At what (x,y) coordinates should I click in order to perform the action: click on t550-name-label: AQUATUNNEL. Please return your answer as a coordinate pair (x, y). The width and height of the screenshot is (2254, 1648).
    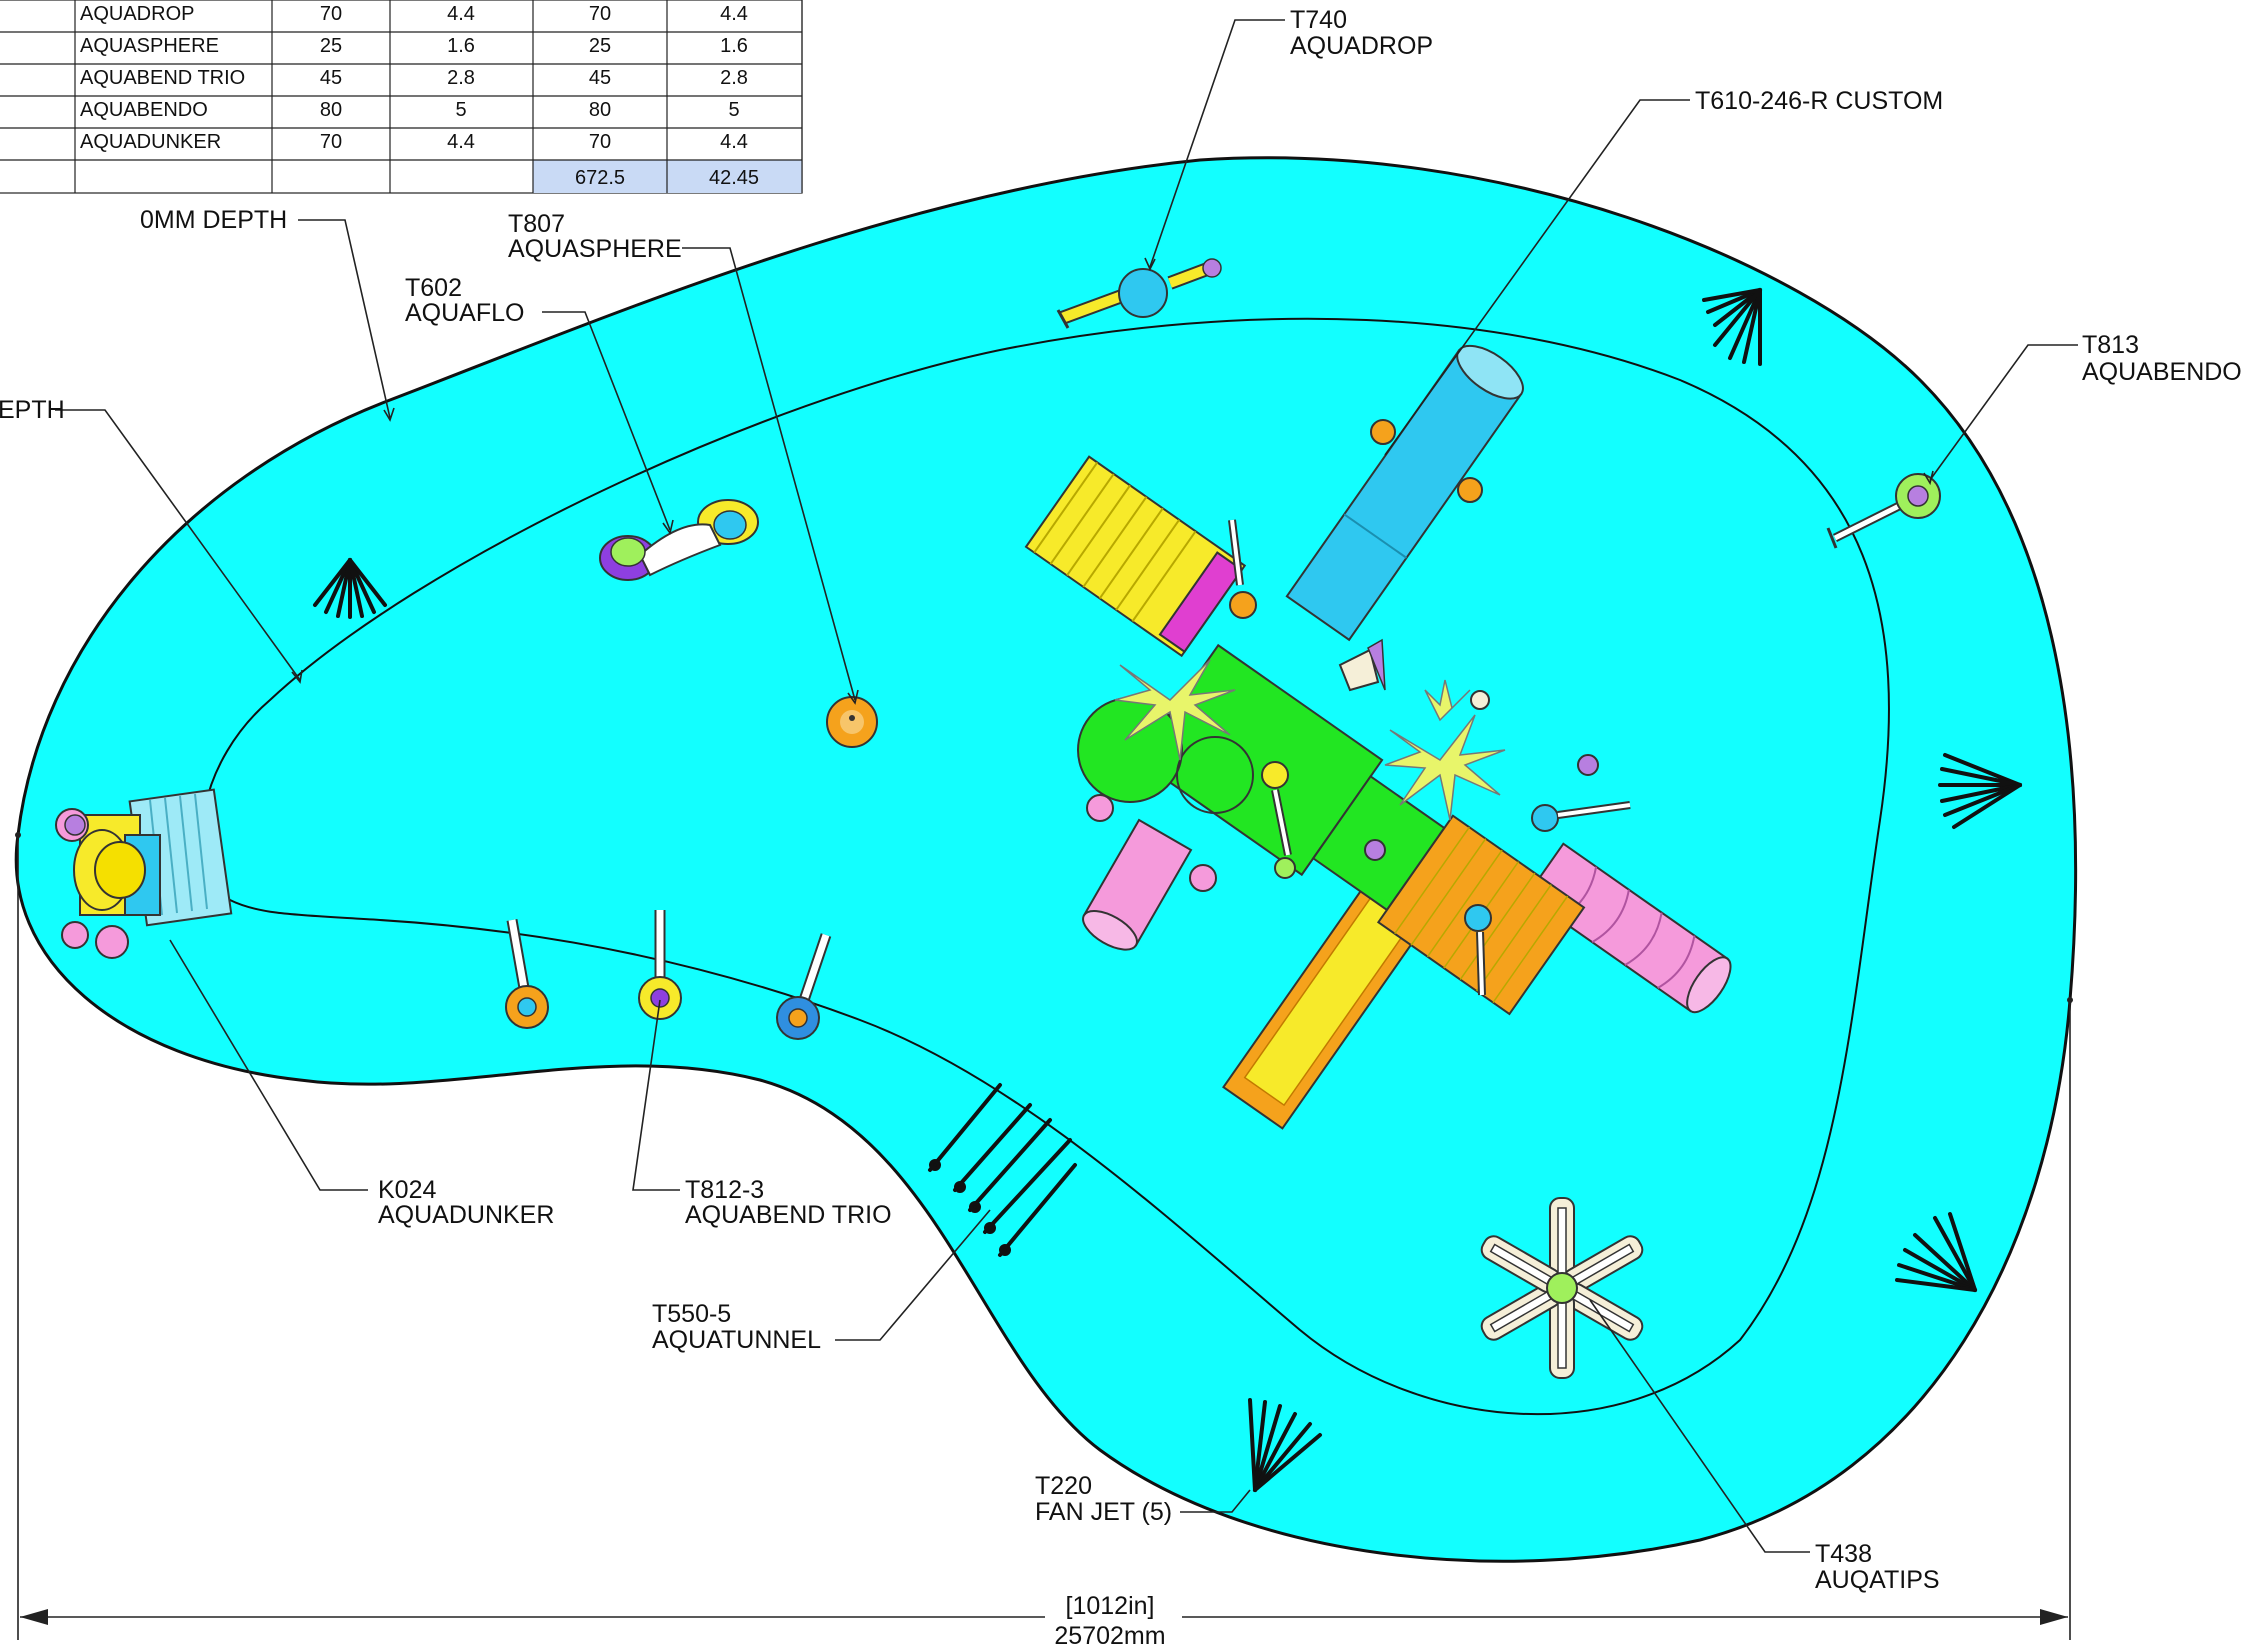
    Looking at the image, I should click on (736, 1340).